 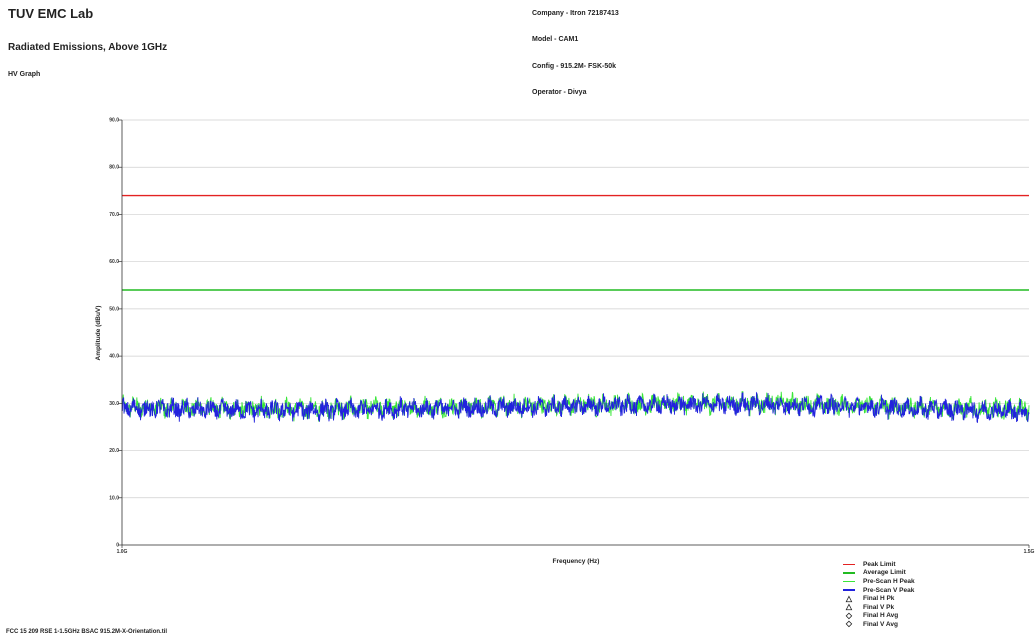 I want to click on y-tick-label: 40.0, so click(x=114, y=357).